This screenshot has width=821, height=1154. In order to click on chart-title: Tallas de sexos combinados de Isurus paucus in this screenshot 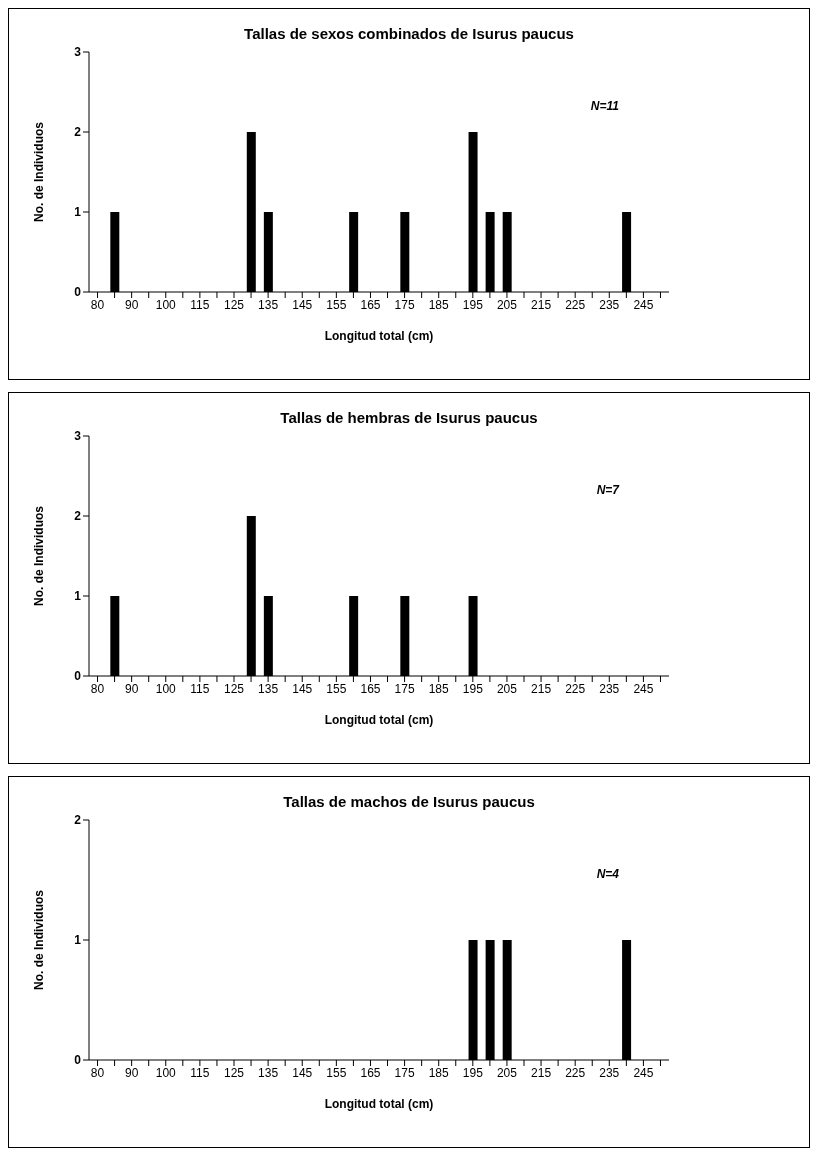, I will do `click(409, 33)`.